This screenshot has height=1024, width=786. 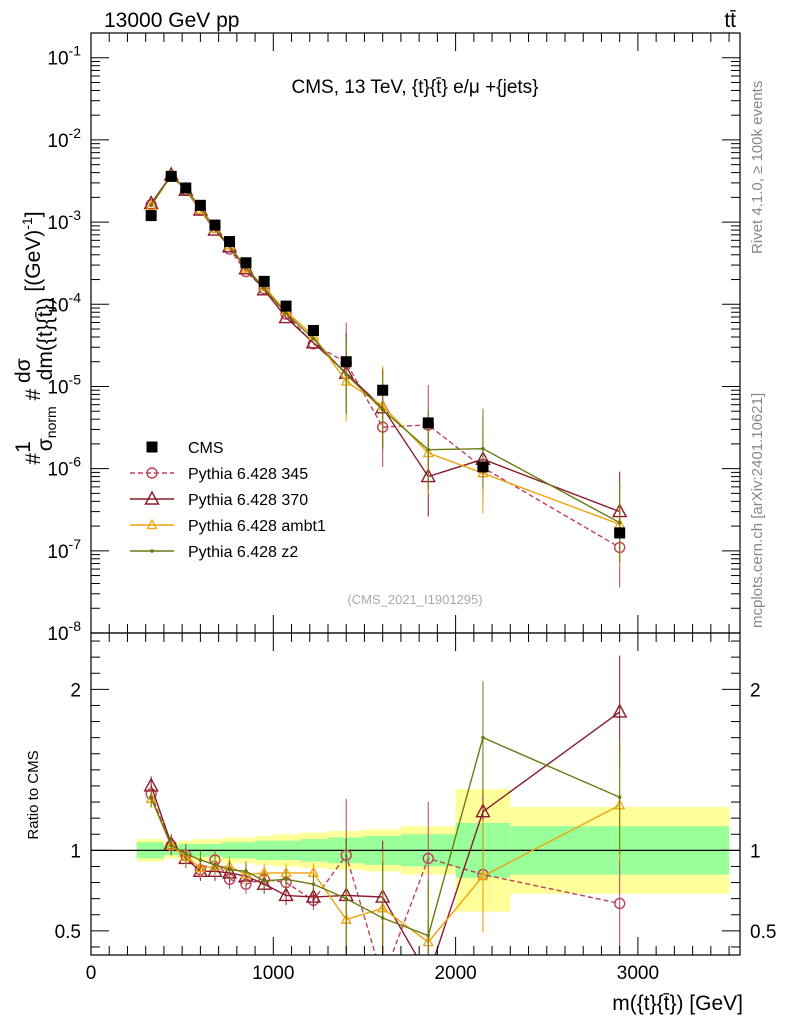 I want to click on main-y-tick-label: 10⁻³, so click(x=64, y=220).